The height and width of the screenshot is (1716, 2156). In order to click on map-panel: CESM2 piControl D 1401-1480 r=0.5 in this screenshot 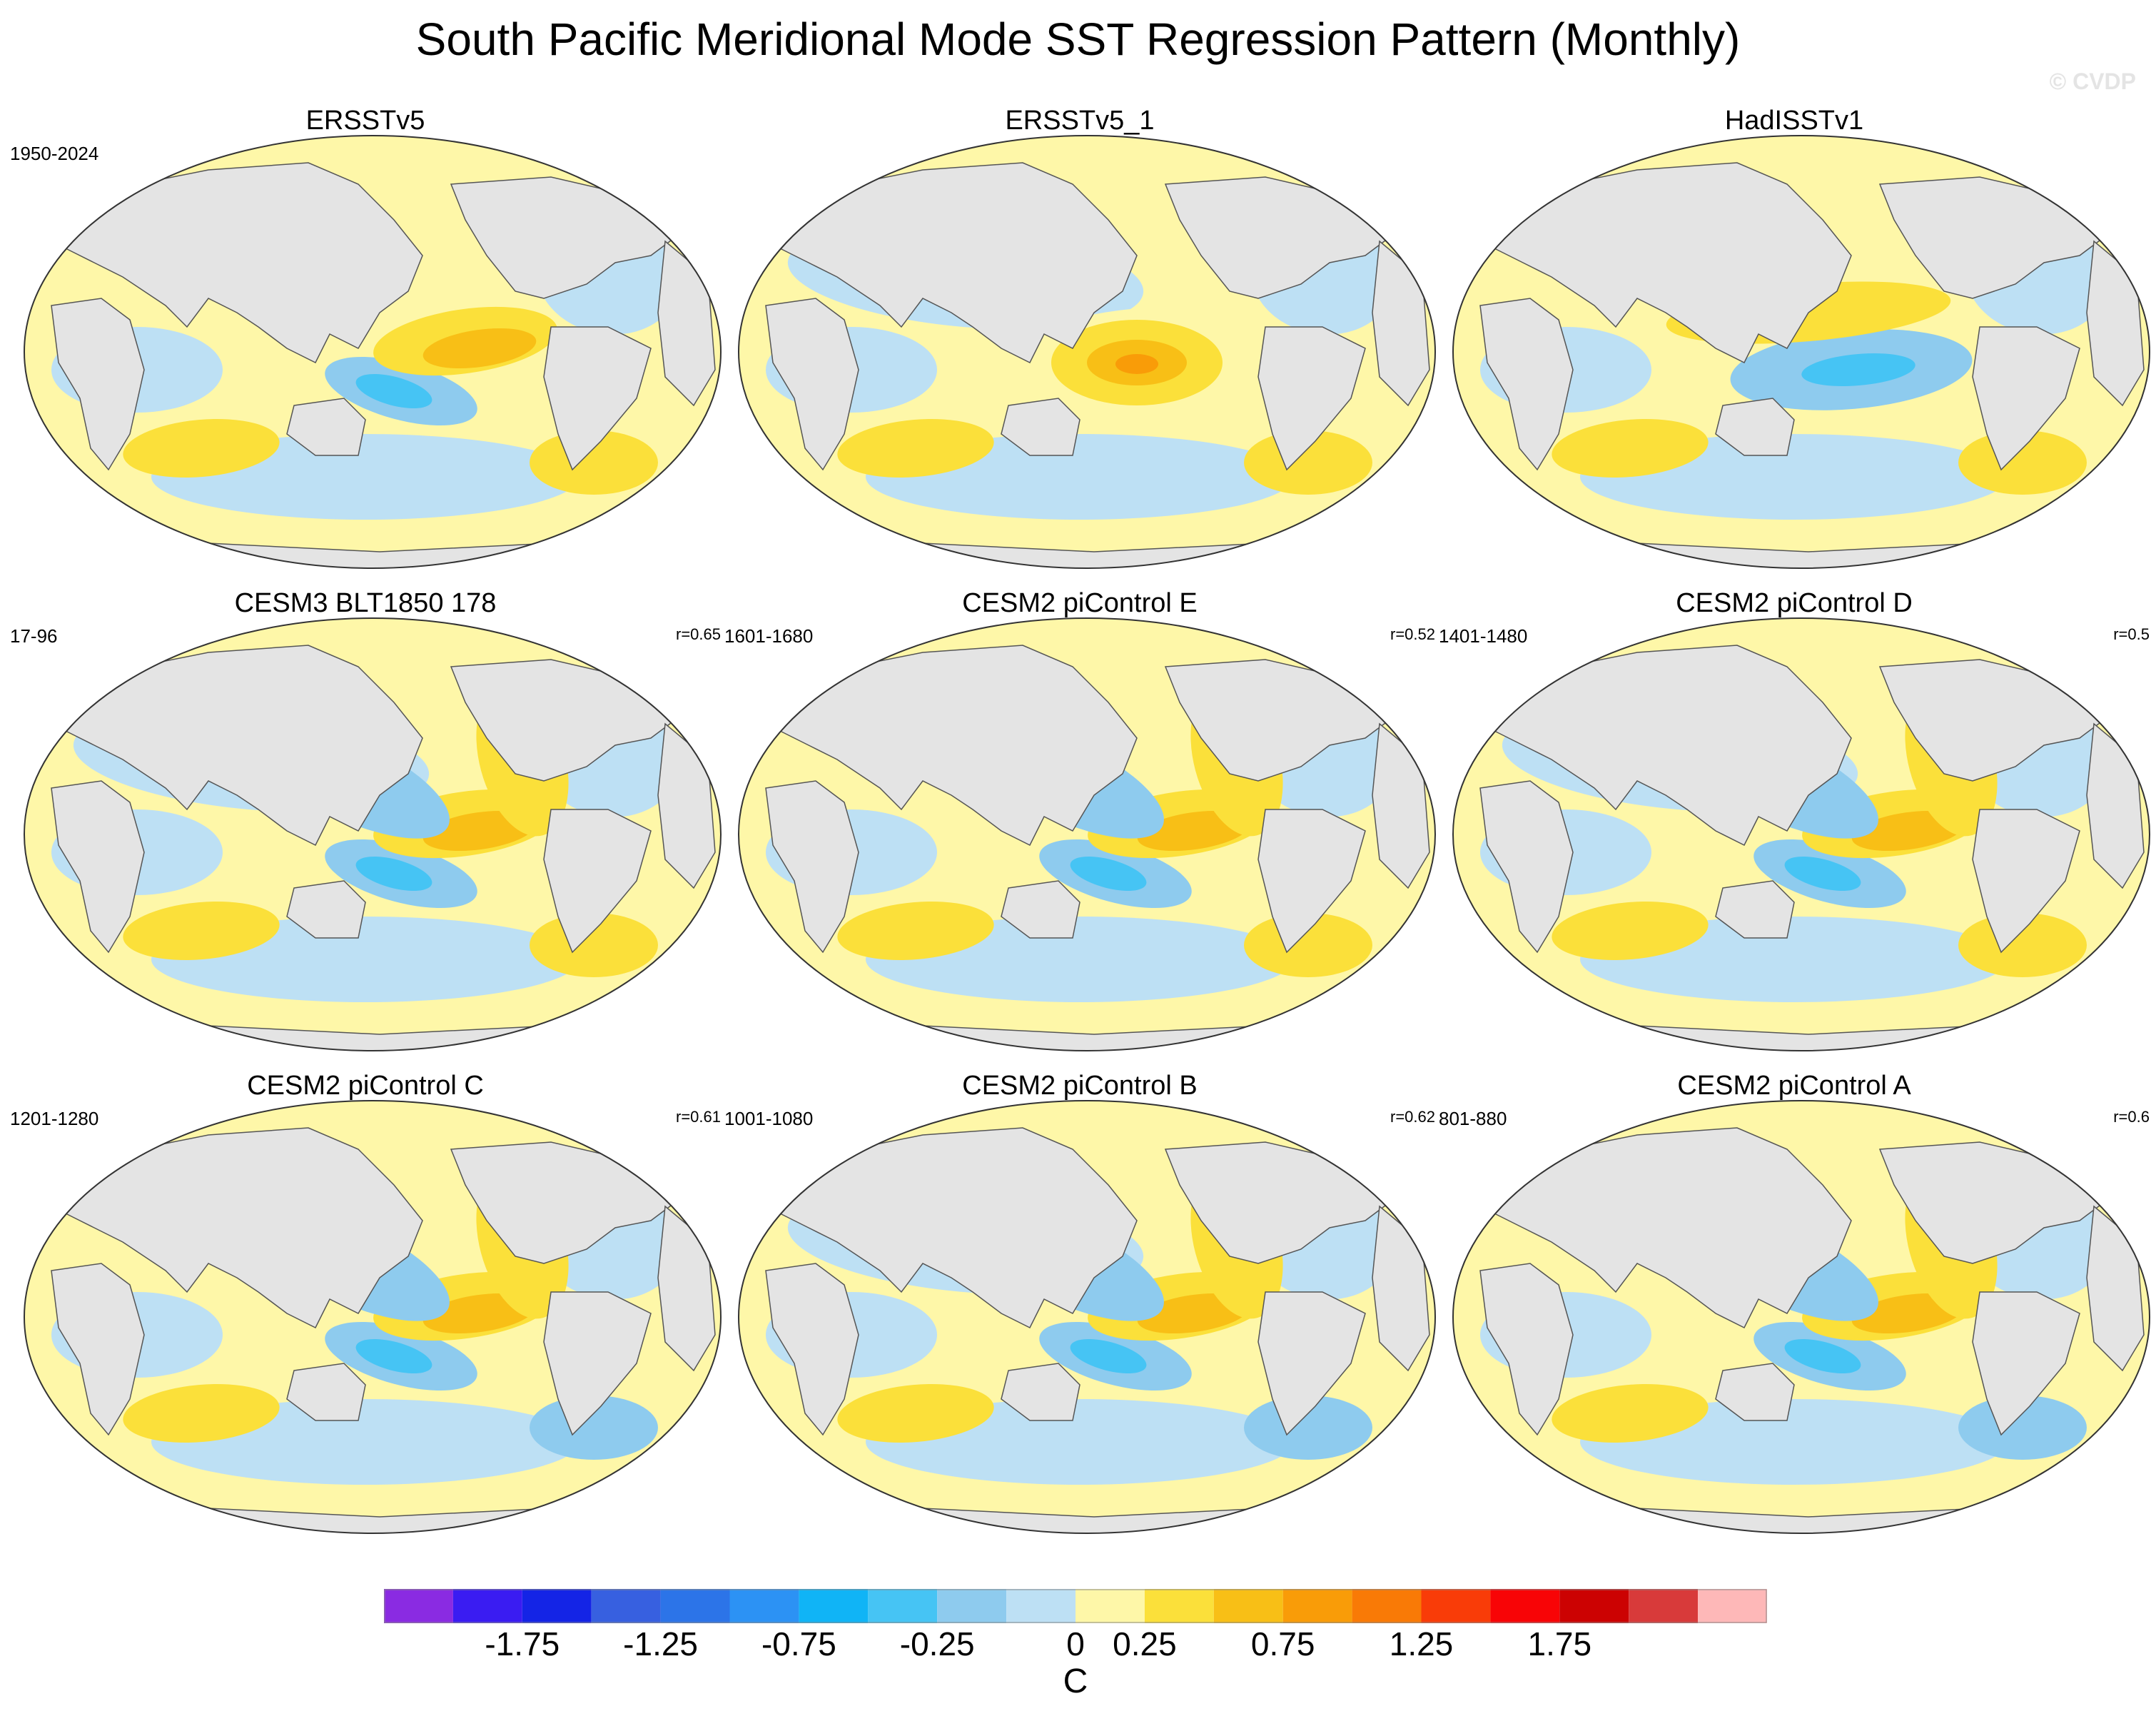, I will do `click(1794, 831)`.